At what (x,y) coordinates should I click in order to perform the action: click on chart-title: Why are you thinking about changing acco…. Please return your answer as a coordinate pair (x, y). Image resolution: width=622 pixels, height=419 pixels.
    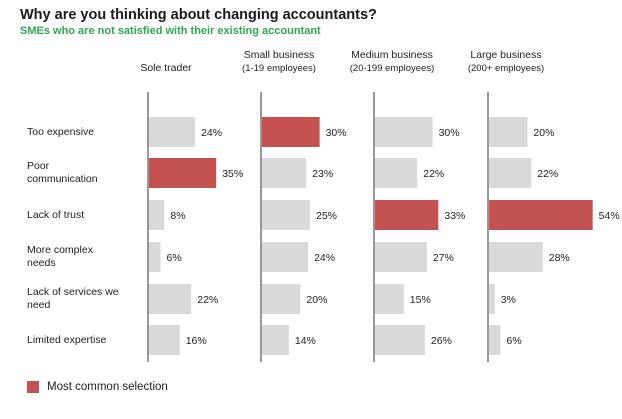
    Looking at the image, I should click on (198, 15).